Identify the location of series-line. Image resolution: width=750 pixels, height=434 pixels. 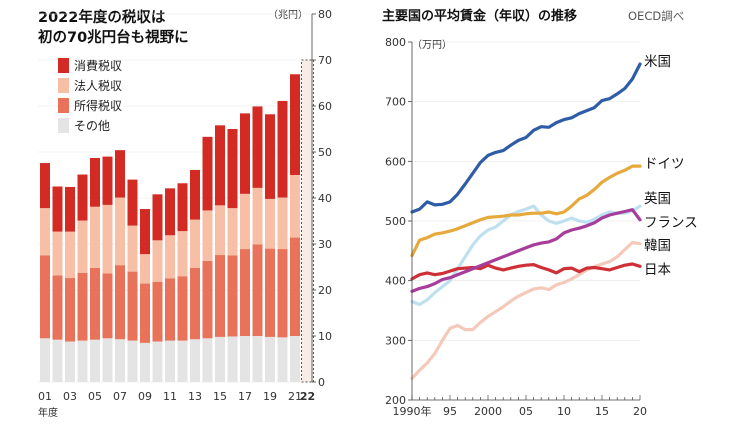
(526, 255).